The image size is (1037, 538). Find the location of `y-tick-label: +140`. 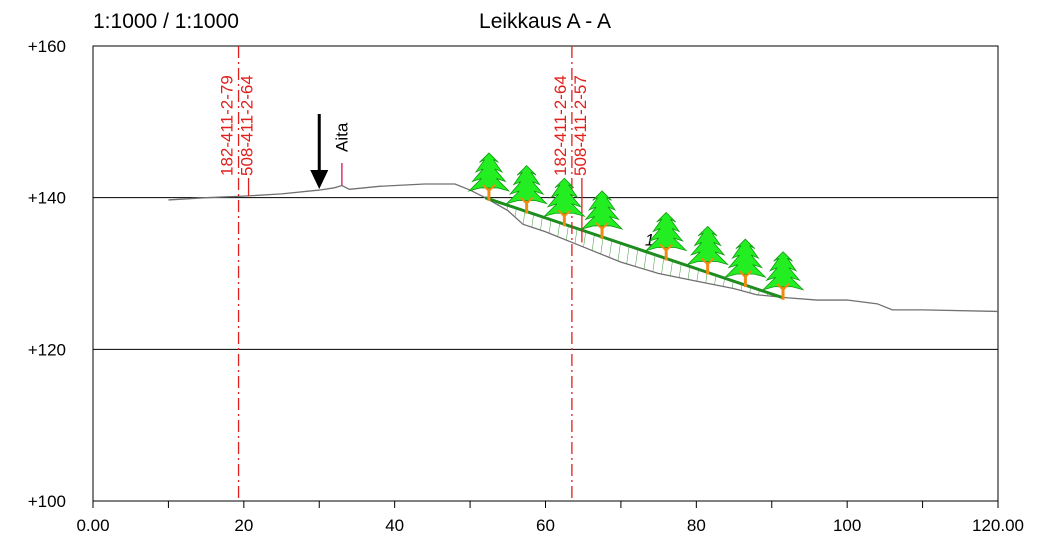

y-tick-label: +140 is located at coordinates (47, 198).